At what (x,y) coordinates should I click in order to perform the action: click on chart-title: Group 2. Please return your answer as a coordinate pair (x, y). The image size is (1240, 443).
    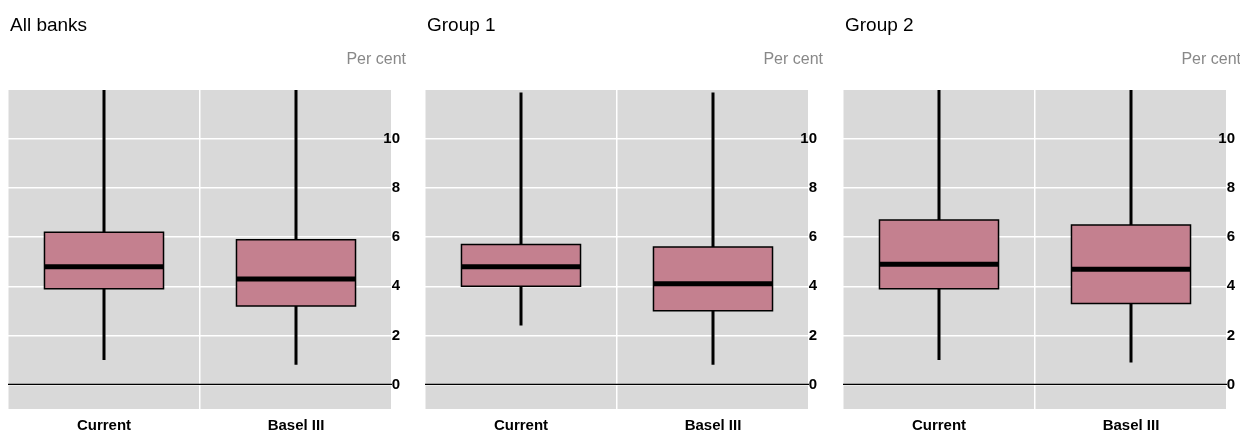
    Looking at the image, I should click on (879, 25).